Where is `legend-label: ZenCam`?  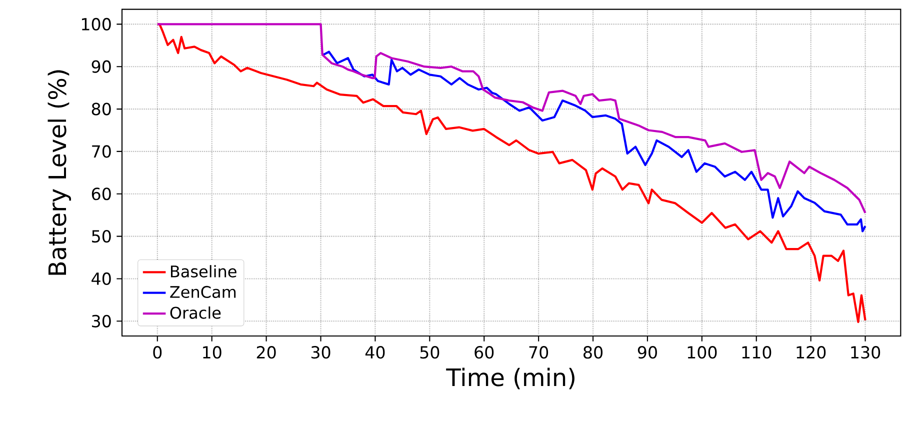 legend-label: ZenCam is located at coordinates (203, 292).